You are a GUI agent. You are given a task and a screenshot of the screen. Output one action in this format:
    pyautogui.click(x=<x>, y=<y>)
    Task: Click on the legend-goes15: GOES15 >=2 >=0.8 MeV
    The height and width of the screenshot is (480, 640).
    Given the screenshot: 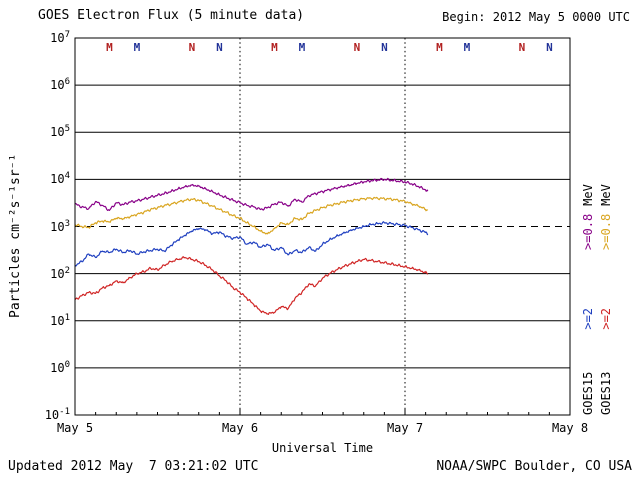 What is the action you would take?
    pyautogui.click(x=588, y=299)
    